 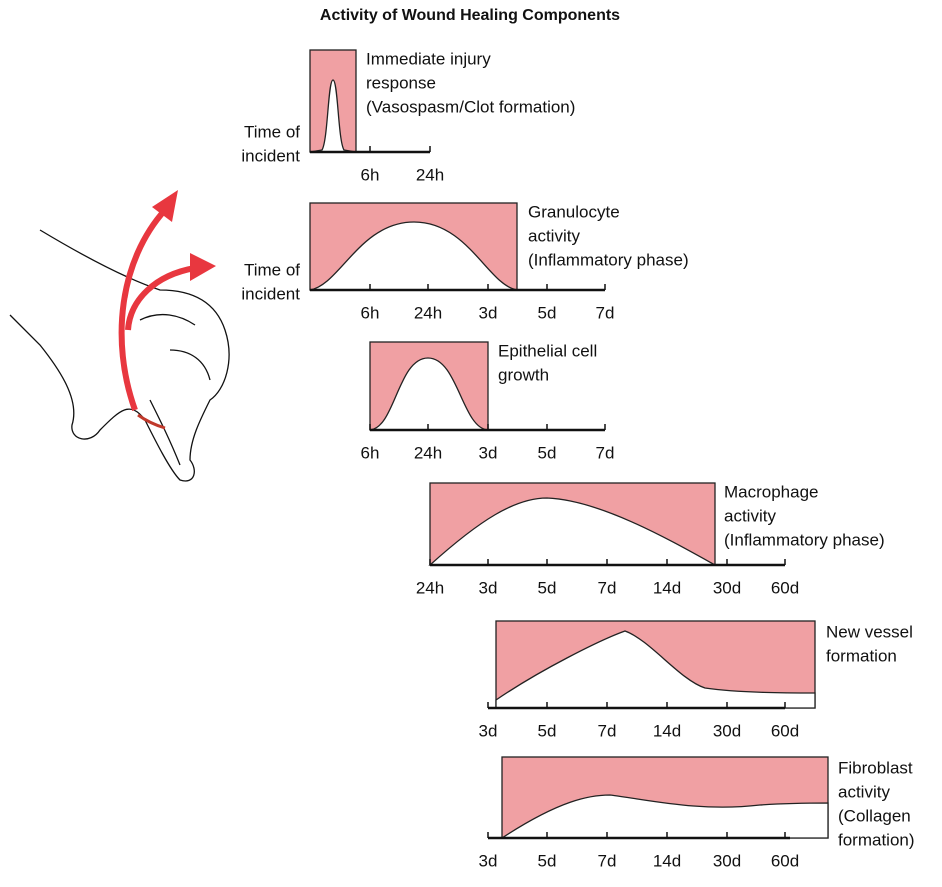 What do you see at coordinates (869, 631) in the screenshot?
I see `panel-label: New vessel` at bounding box center [869, 631].